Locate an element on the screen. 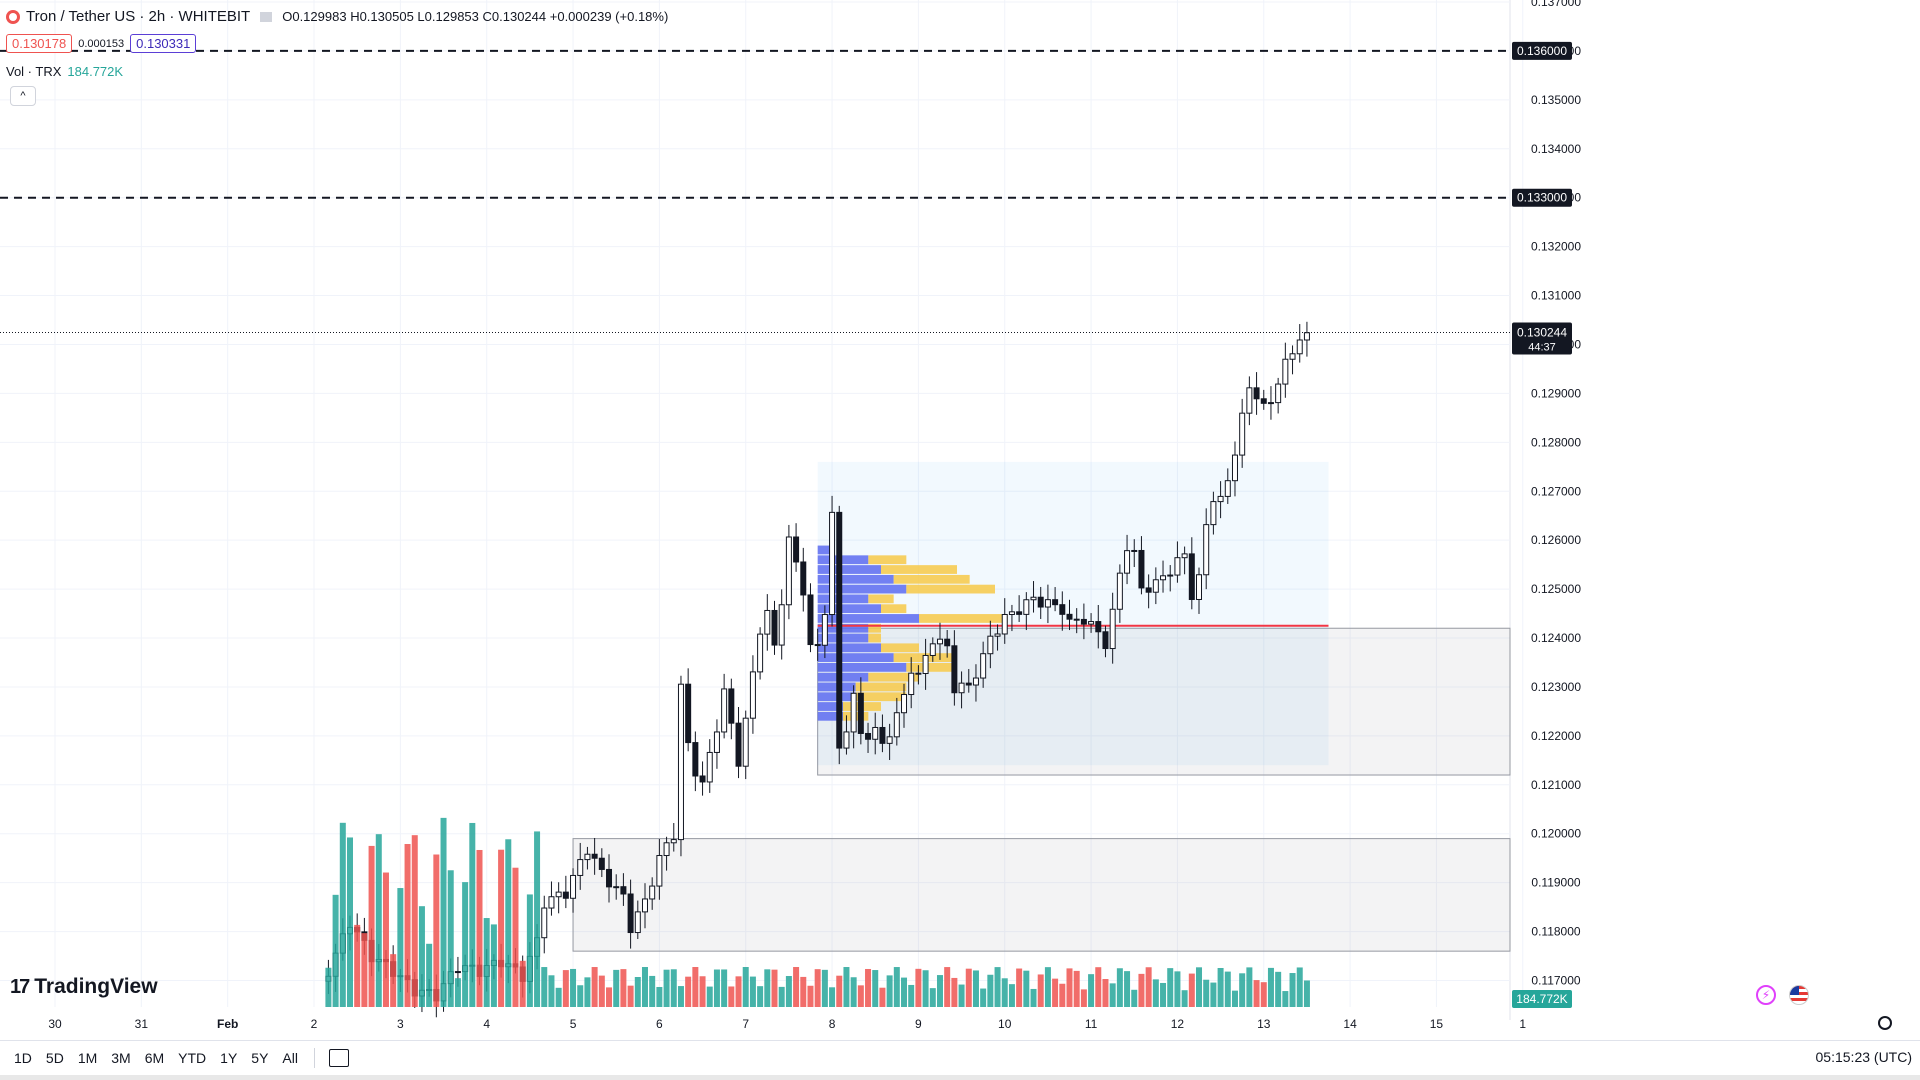 The image size is (1920, 1080). timeframe-1y: 1Y is located at coordinates (229, 1058).